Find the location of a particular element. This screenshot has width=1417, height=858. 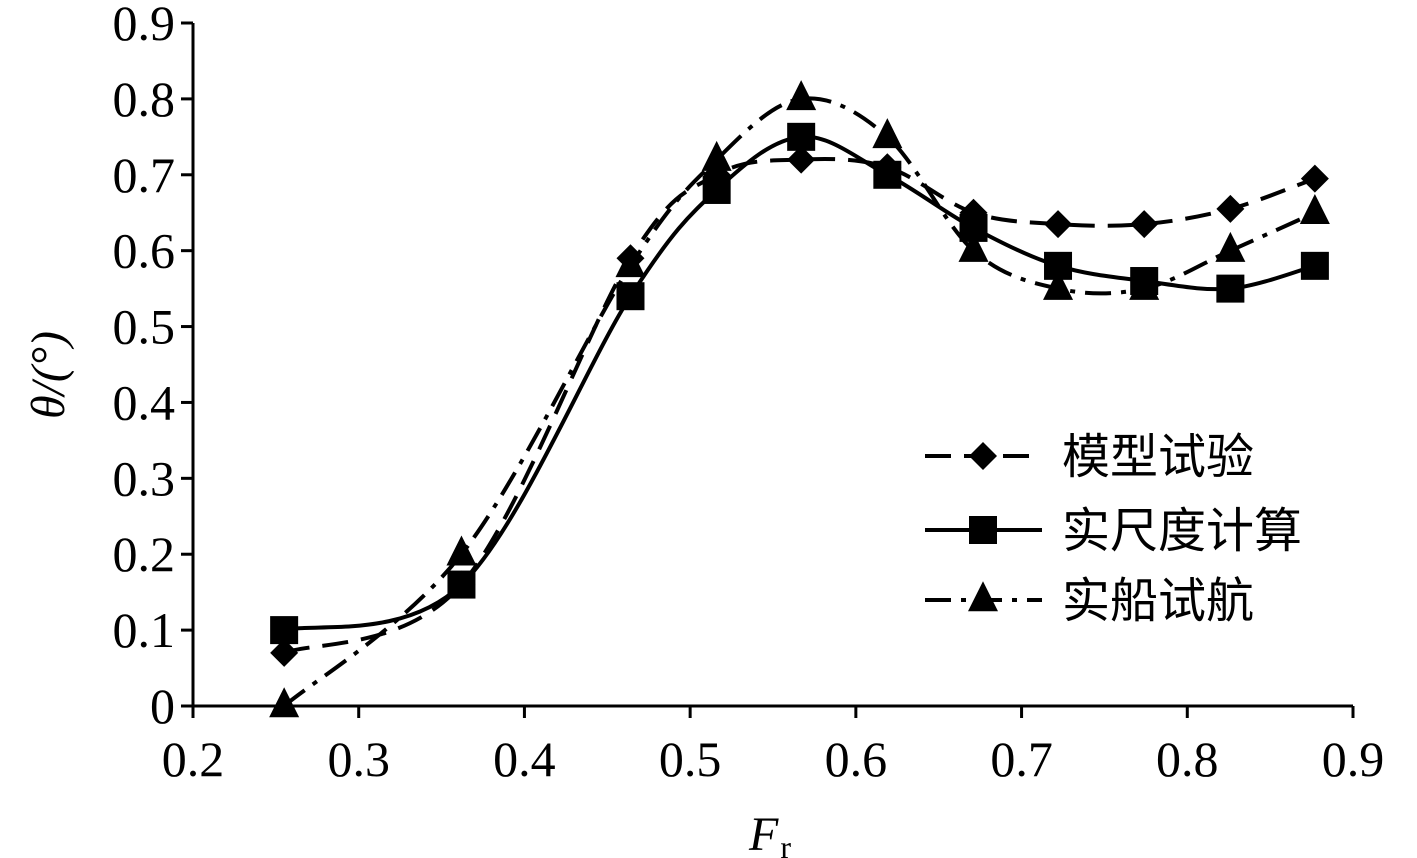

legend-label: 实尺度计算 is located at coordinates (1182, 531).